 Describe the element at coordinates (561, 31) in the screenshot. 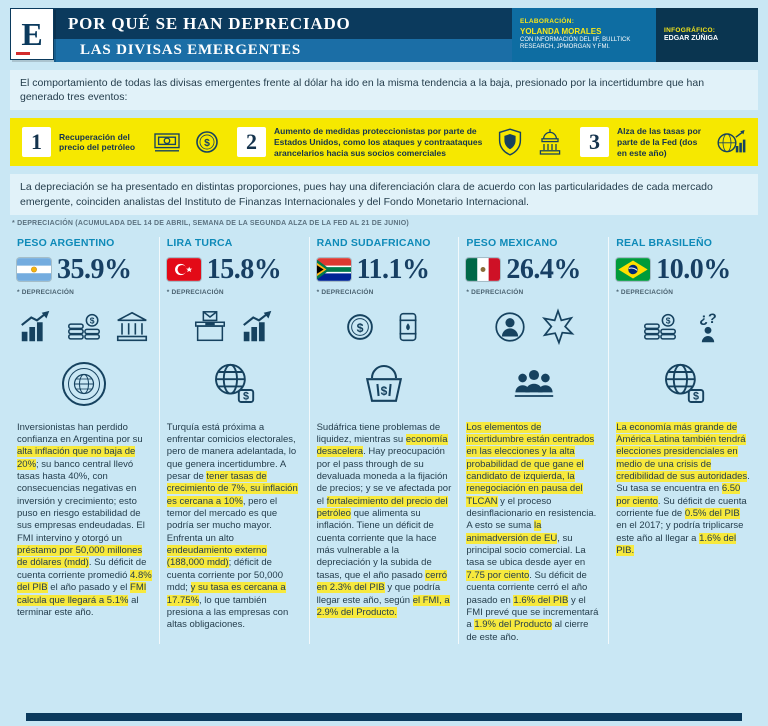

I see `elaboracion-name: YOLANDA MORALES` at that location.